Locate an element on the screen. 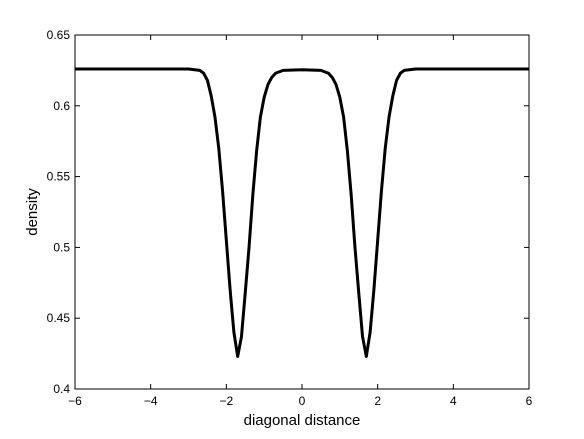 The height and width of the screenshot is (439, 584). y-tick-label: 0.5 is located at coordinates (61, 247).